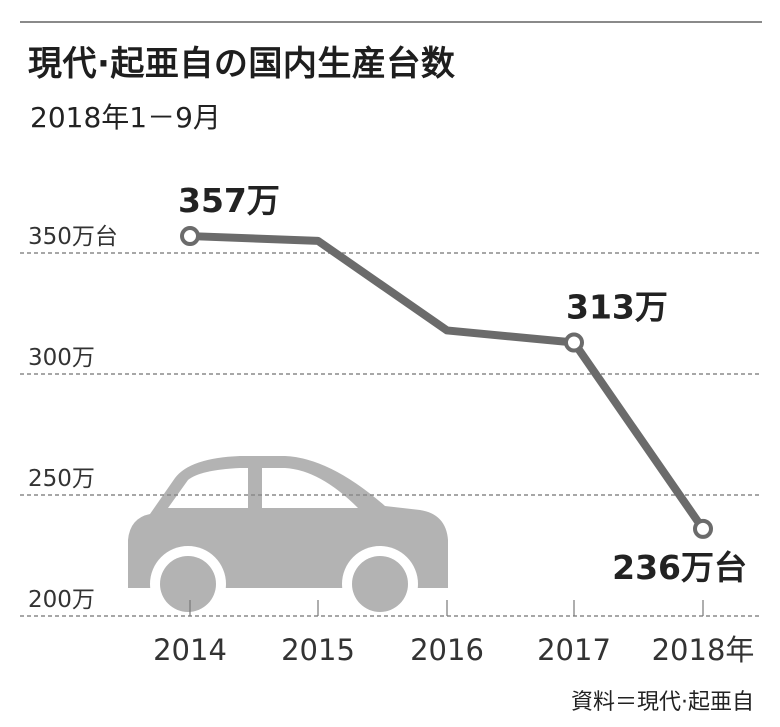 Image resolution: width=780 pixels, height=727 pixels. I want to click on x-tick-label: 2016, so click(447, 650).